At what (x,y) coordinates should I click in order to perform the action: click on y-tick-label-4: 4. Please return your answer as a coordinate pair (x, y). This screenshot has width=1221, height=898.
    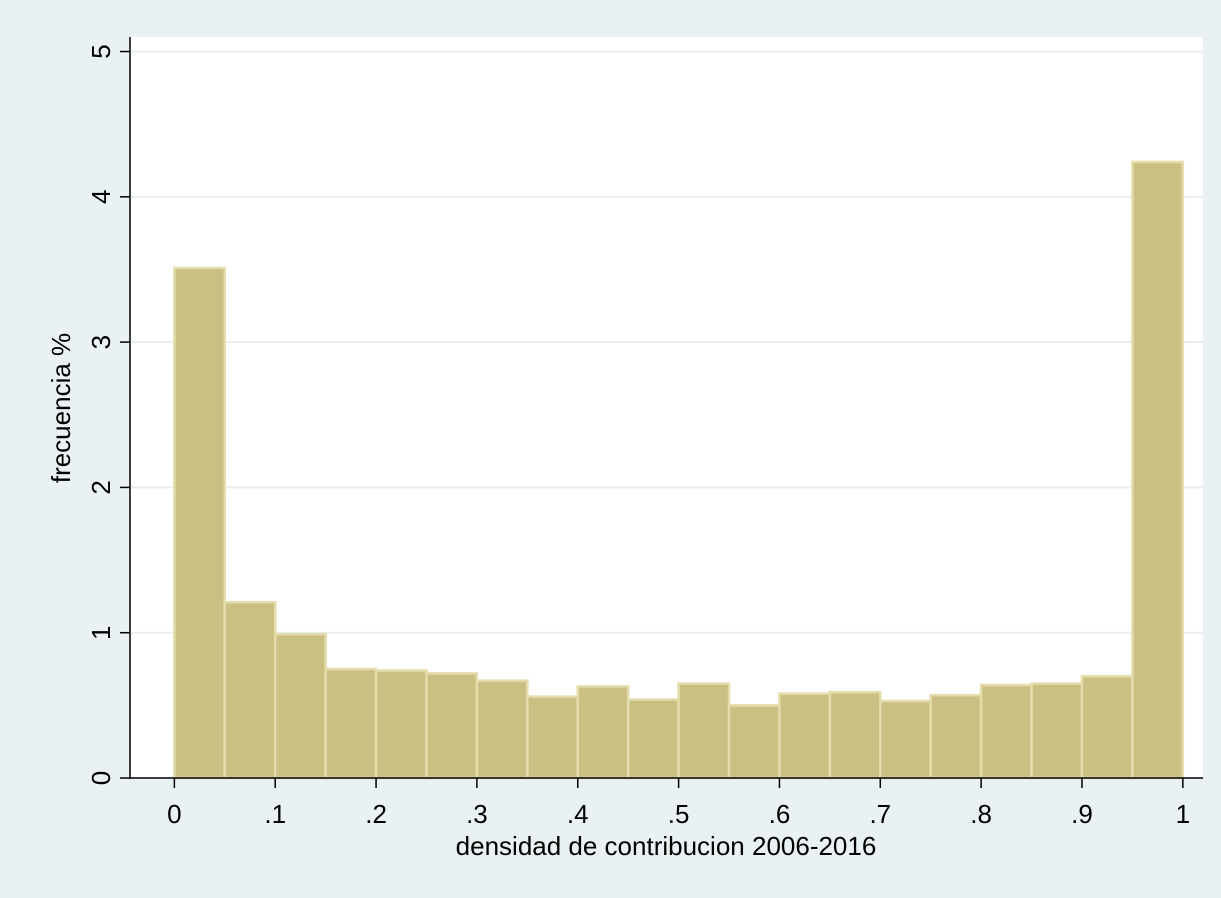
    Looking at the image, I should click on (101, 197).